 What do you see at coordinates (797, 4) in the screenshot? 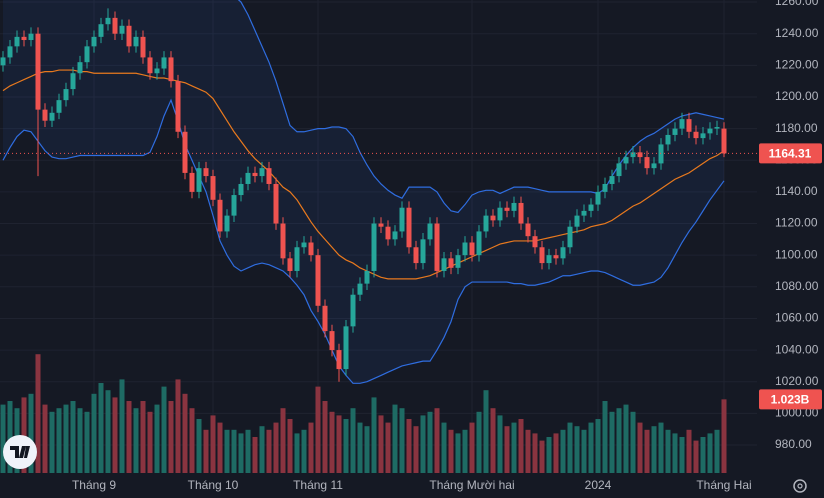
I see `y-tick-label: 1260.00` at bounding box center [797, 4].